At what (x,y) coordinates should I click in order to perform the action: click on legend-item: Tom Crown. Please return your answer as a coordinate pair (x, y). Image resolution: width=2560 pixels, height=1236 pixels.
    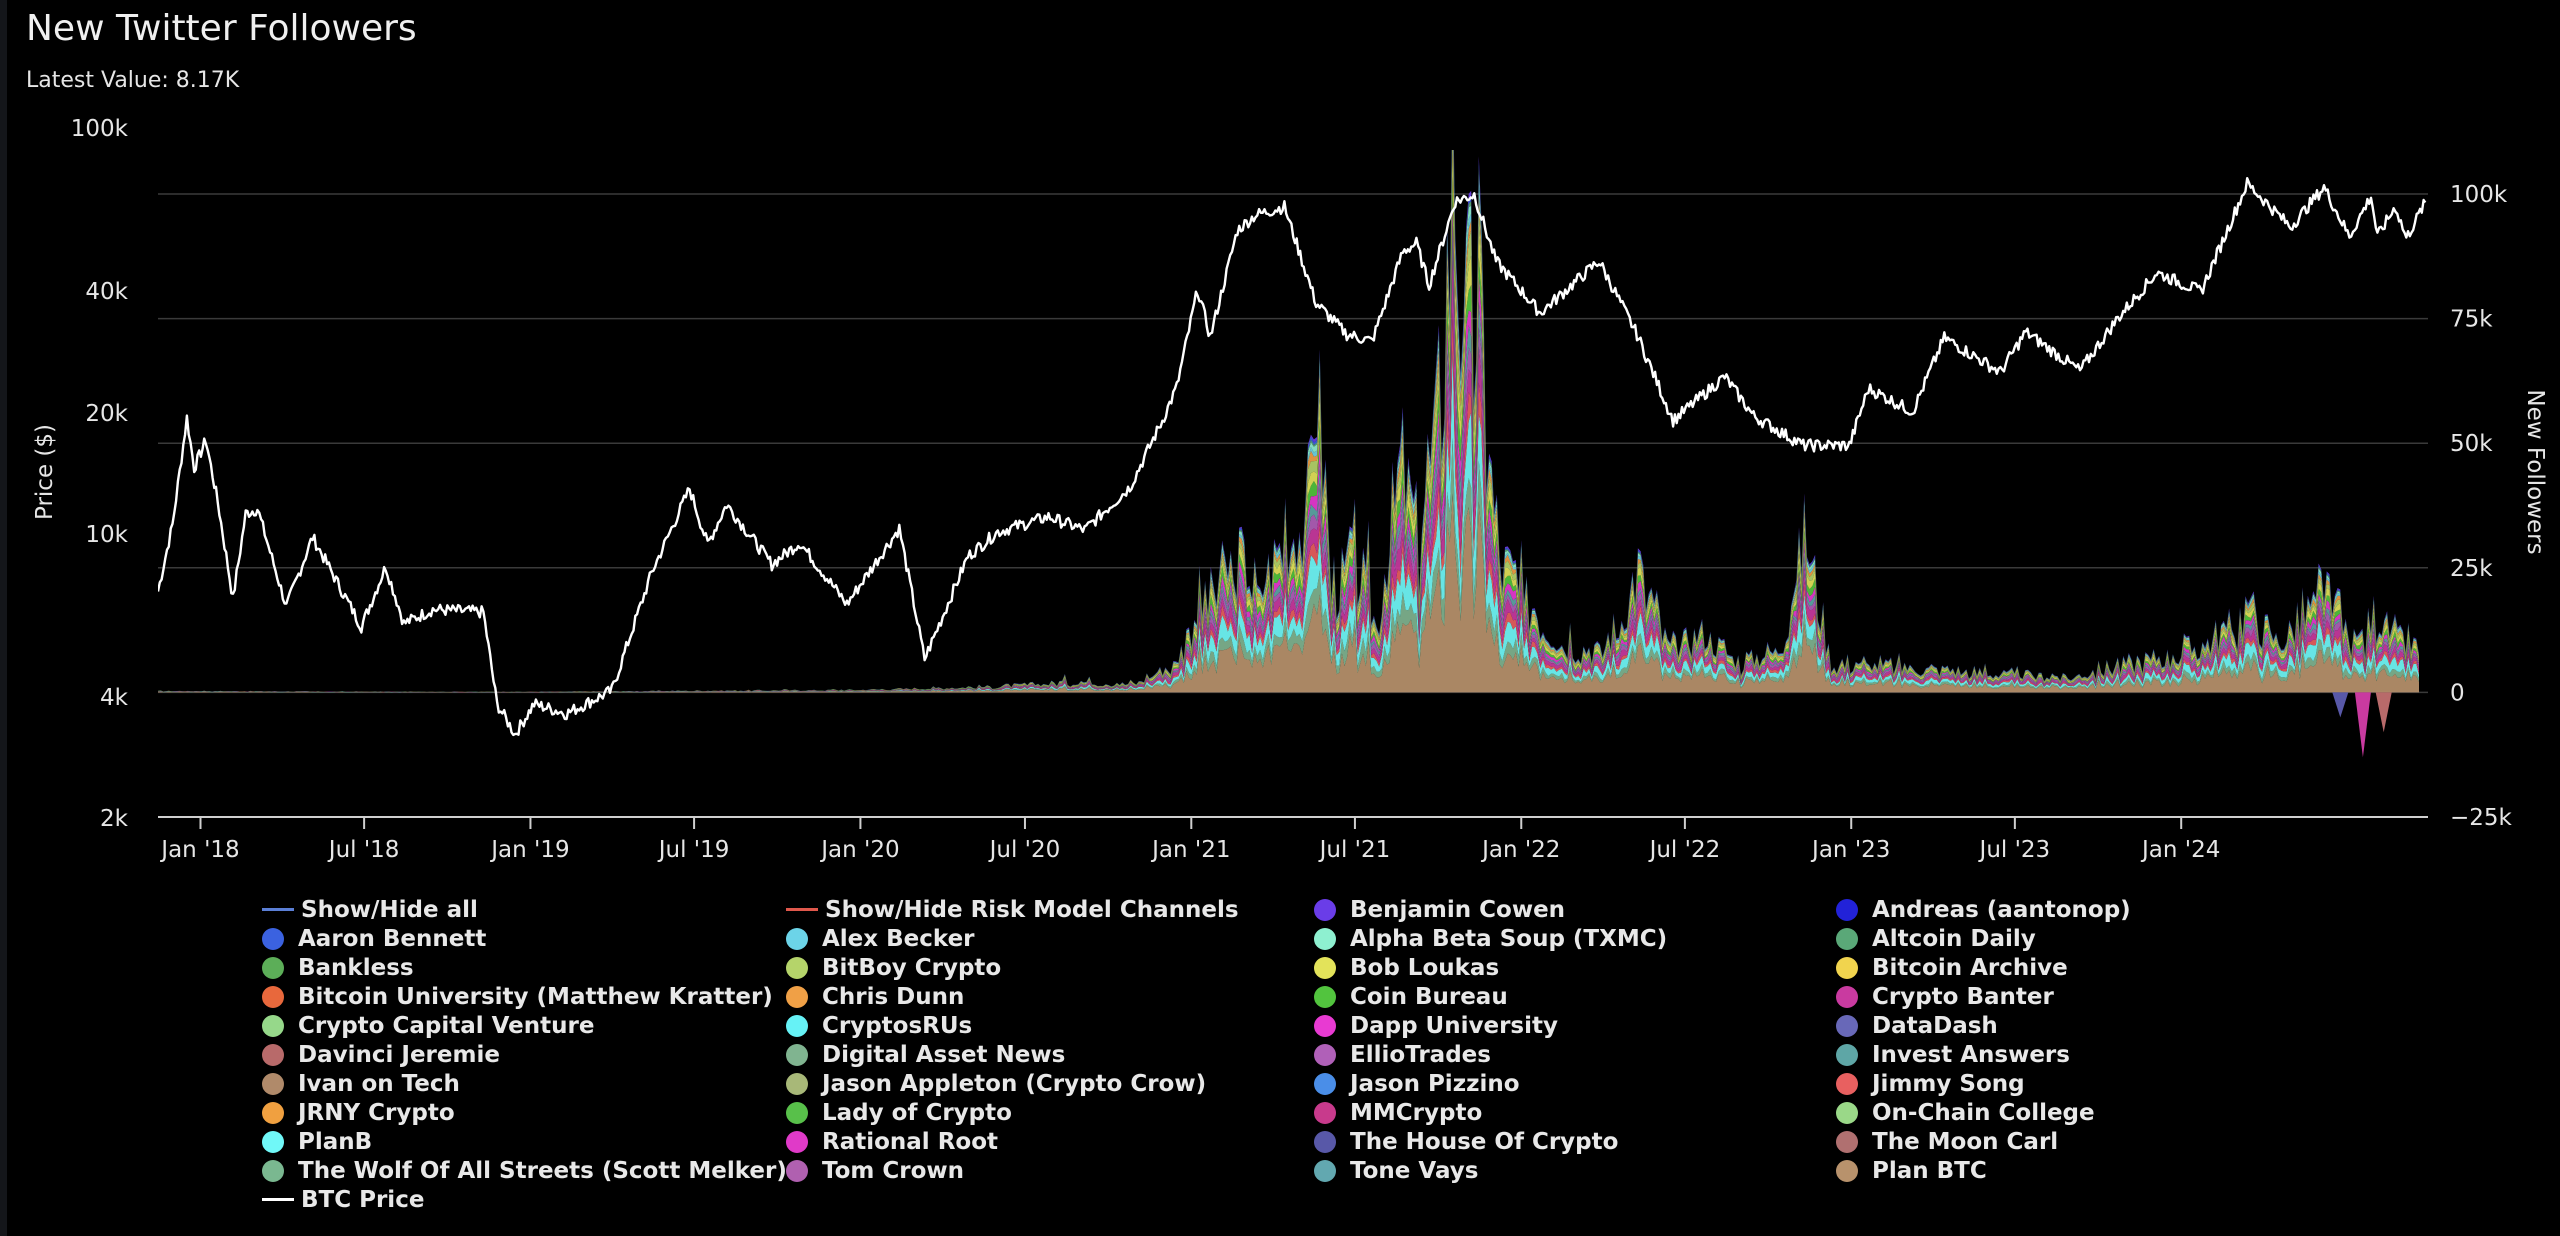
    Looking at the image, I should click on (875, 1170).